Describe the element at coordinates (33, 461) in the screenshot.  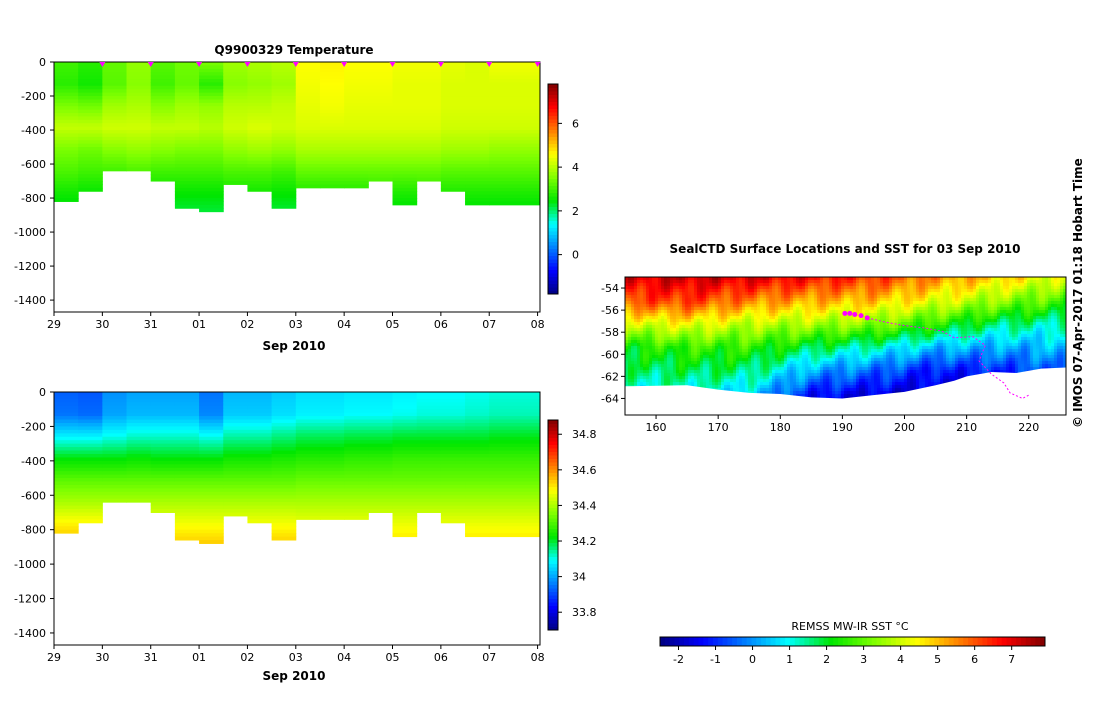
I see `y-tick-label: -400` at that location.